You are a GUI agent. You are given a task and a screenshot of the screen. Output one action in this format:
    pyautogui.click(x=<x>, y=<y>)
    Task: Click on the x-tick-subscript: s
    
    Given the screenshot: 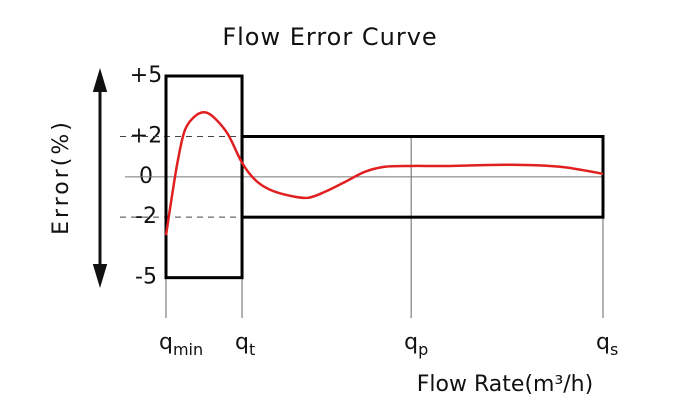 What is the action you would take?
    pyautogui.click(x=614, y=349)
    